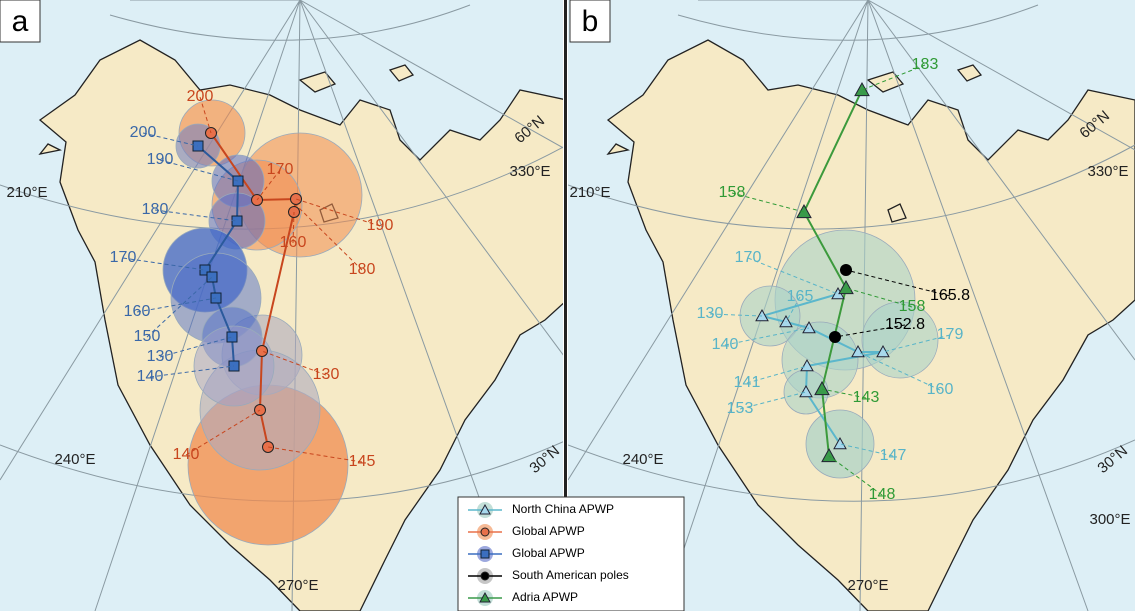  I want to click on age-label: 153, so click(740, 408).